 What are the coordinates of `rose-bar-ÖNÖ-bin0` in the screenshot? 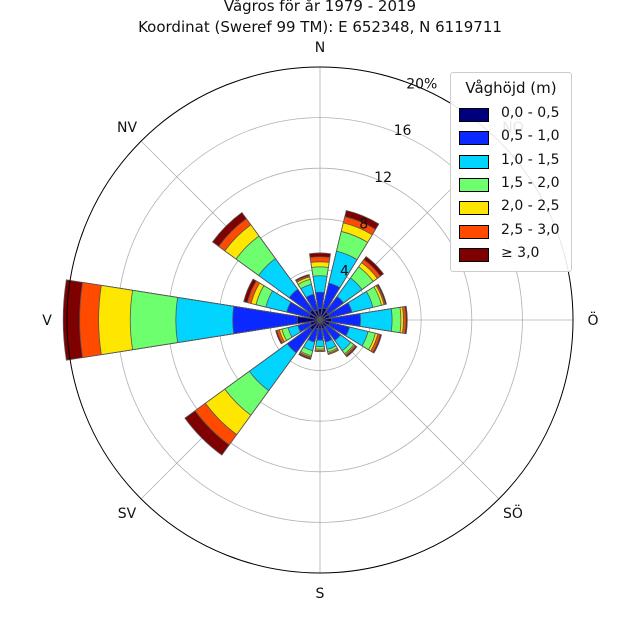 It's located at (325, 317).